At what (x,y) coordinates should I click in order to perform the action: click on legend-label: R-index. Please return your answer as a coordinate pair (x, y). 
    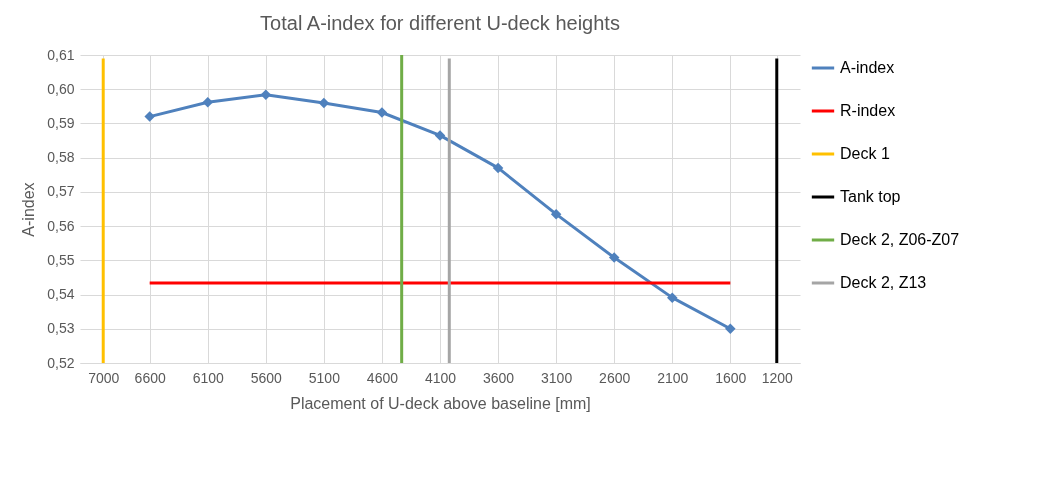
    Looking at the image, I should click on (868, 110).